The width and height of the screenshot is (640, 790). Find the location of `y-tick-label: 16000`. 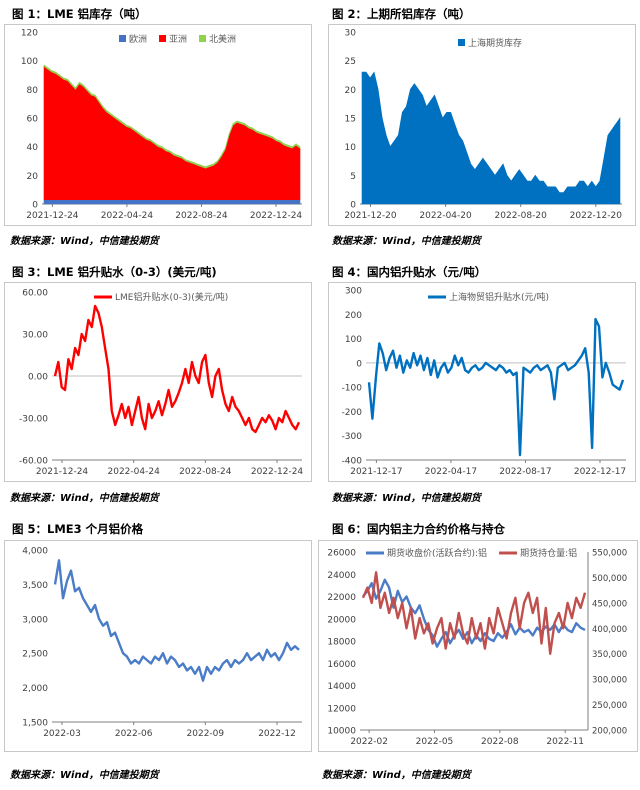

y-tick-label: 16000 is located at coordinates (341, 665).